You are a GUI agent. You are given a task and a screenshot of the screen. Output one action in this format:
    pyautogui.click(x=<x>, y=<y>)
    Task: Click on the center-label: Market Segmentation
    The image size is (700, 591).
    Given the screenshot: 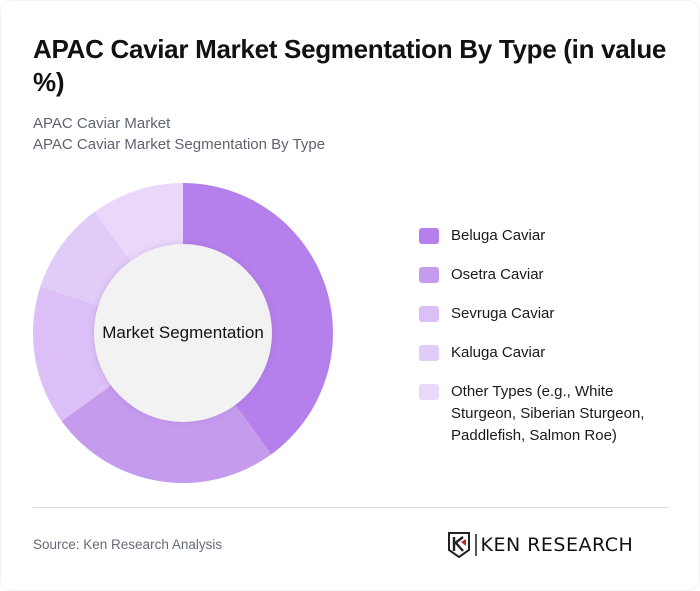 What is the action you would take?
    pyautogui.click(x=183, y=332)
    